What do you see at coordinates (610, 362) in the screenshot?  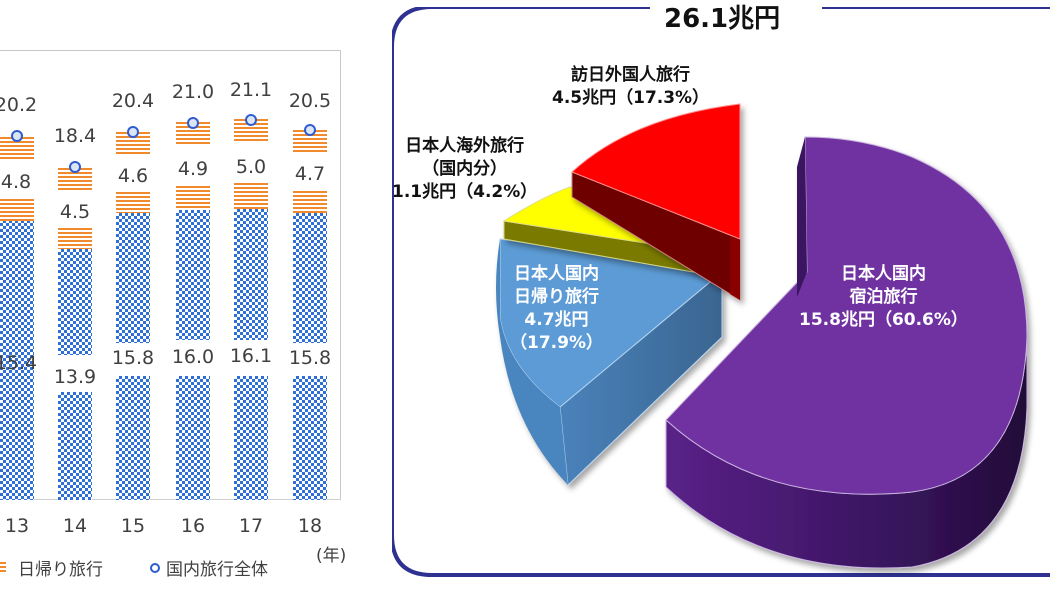 I see `slice-domestic-daytrip` at bounding box center [610, 362].